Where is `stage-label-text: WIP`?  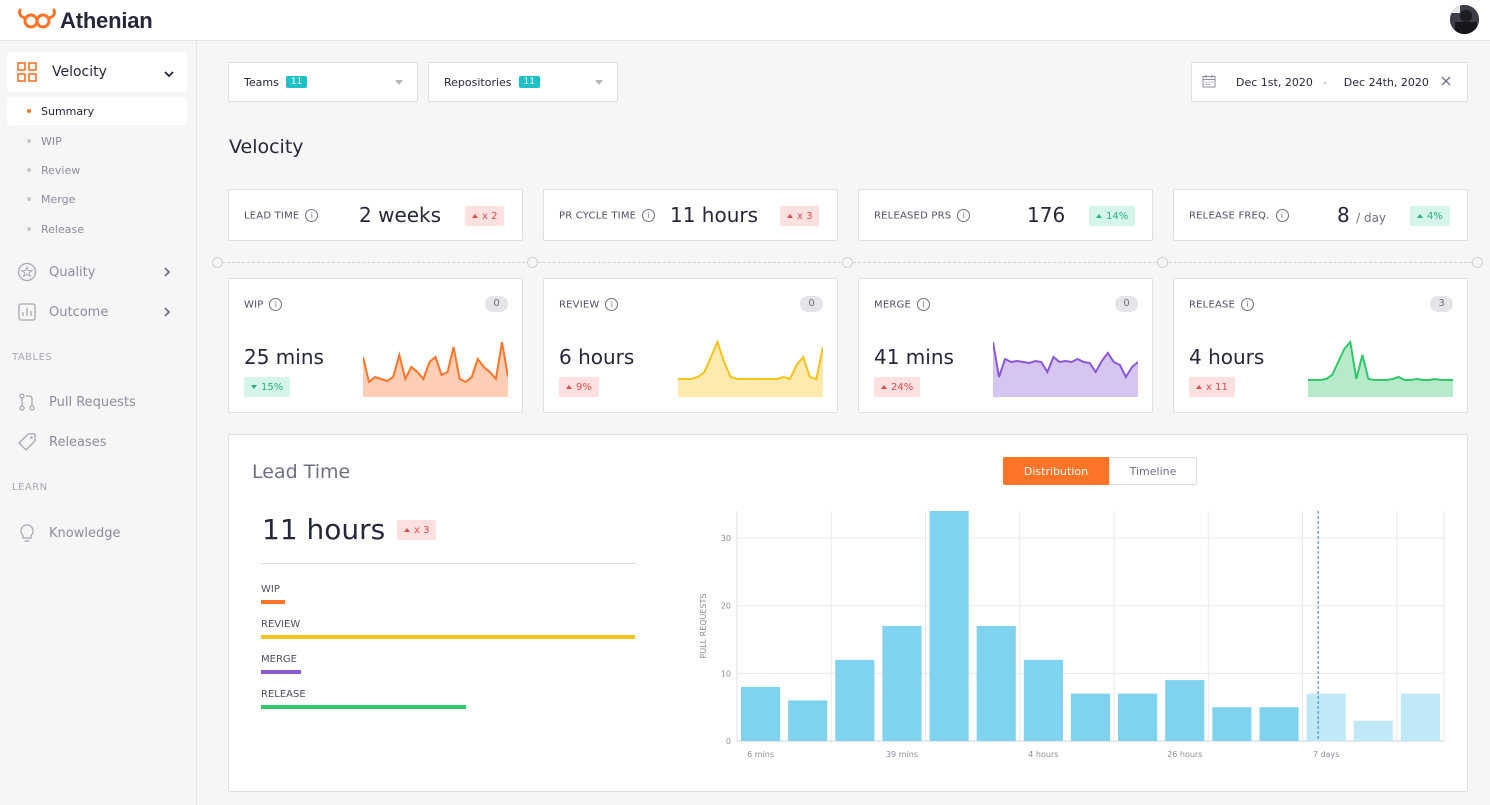
stage-label-text: WIP is located at coordinates (254, 305).